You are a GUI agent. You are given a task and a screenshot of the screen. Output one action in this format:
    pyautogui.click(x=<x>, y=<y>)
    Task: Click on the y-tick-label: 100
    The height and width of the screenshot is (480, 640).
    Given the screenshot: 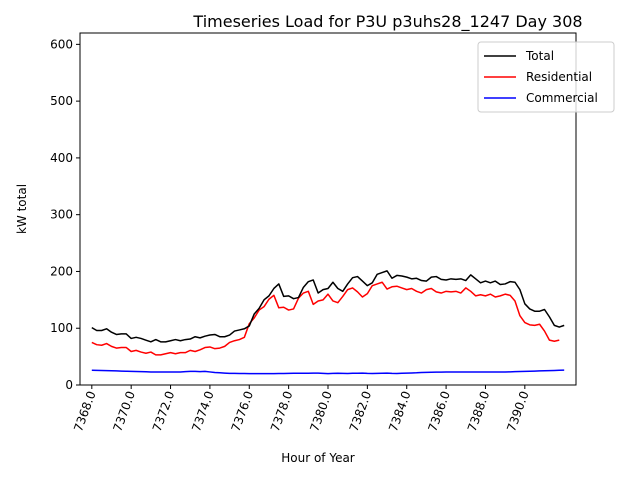 What is the action you would take?
    pyautogui.click(x=61, y=328)
    